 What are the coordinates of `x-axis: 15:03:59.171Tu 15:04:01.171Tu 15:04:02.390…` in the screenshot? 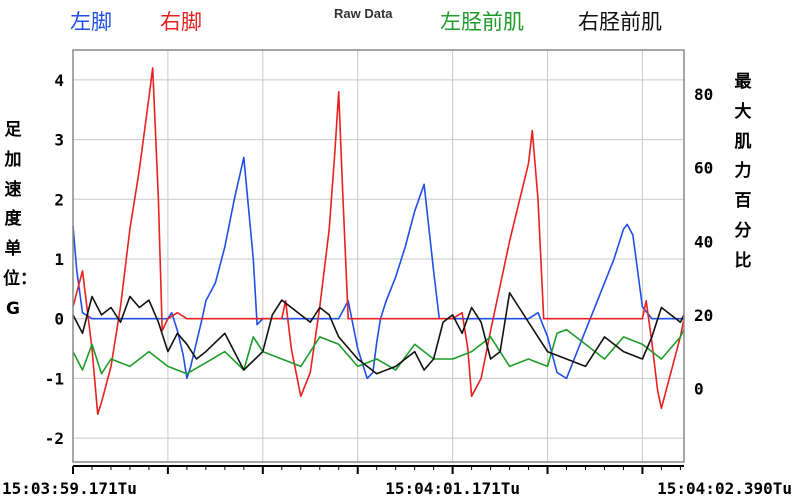 It's located at (397, 481).